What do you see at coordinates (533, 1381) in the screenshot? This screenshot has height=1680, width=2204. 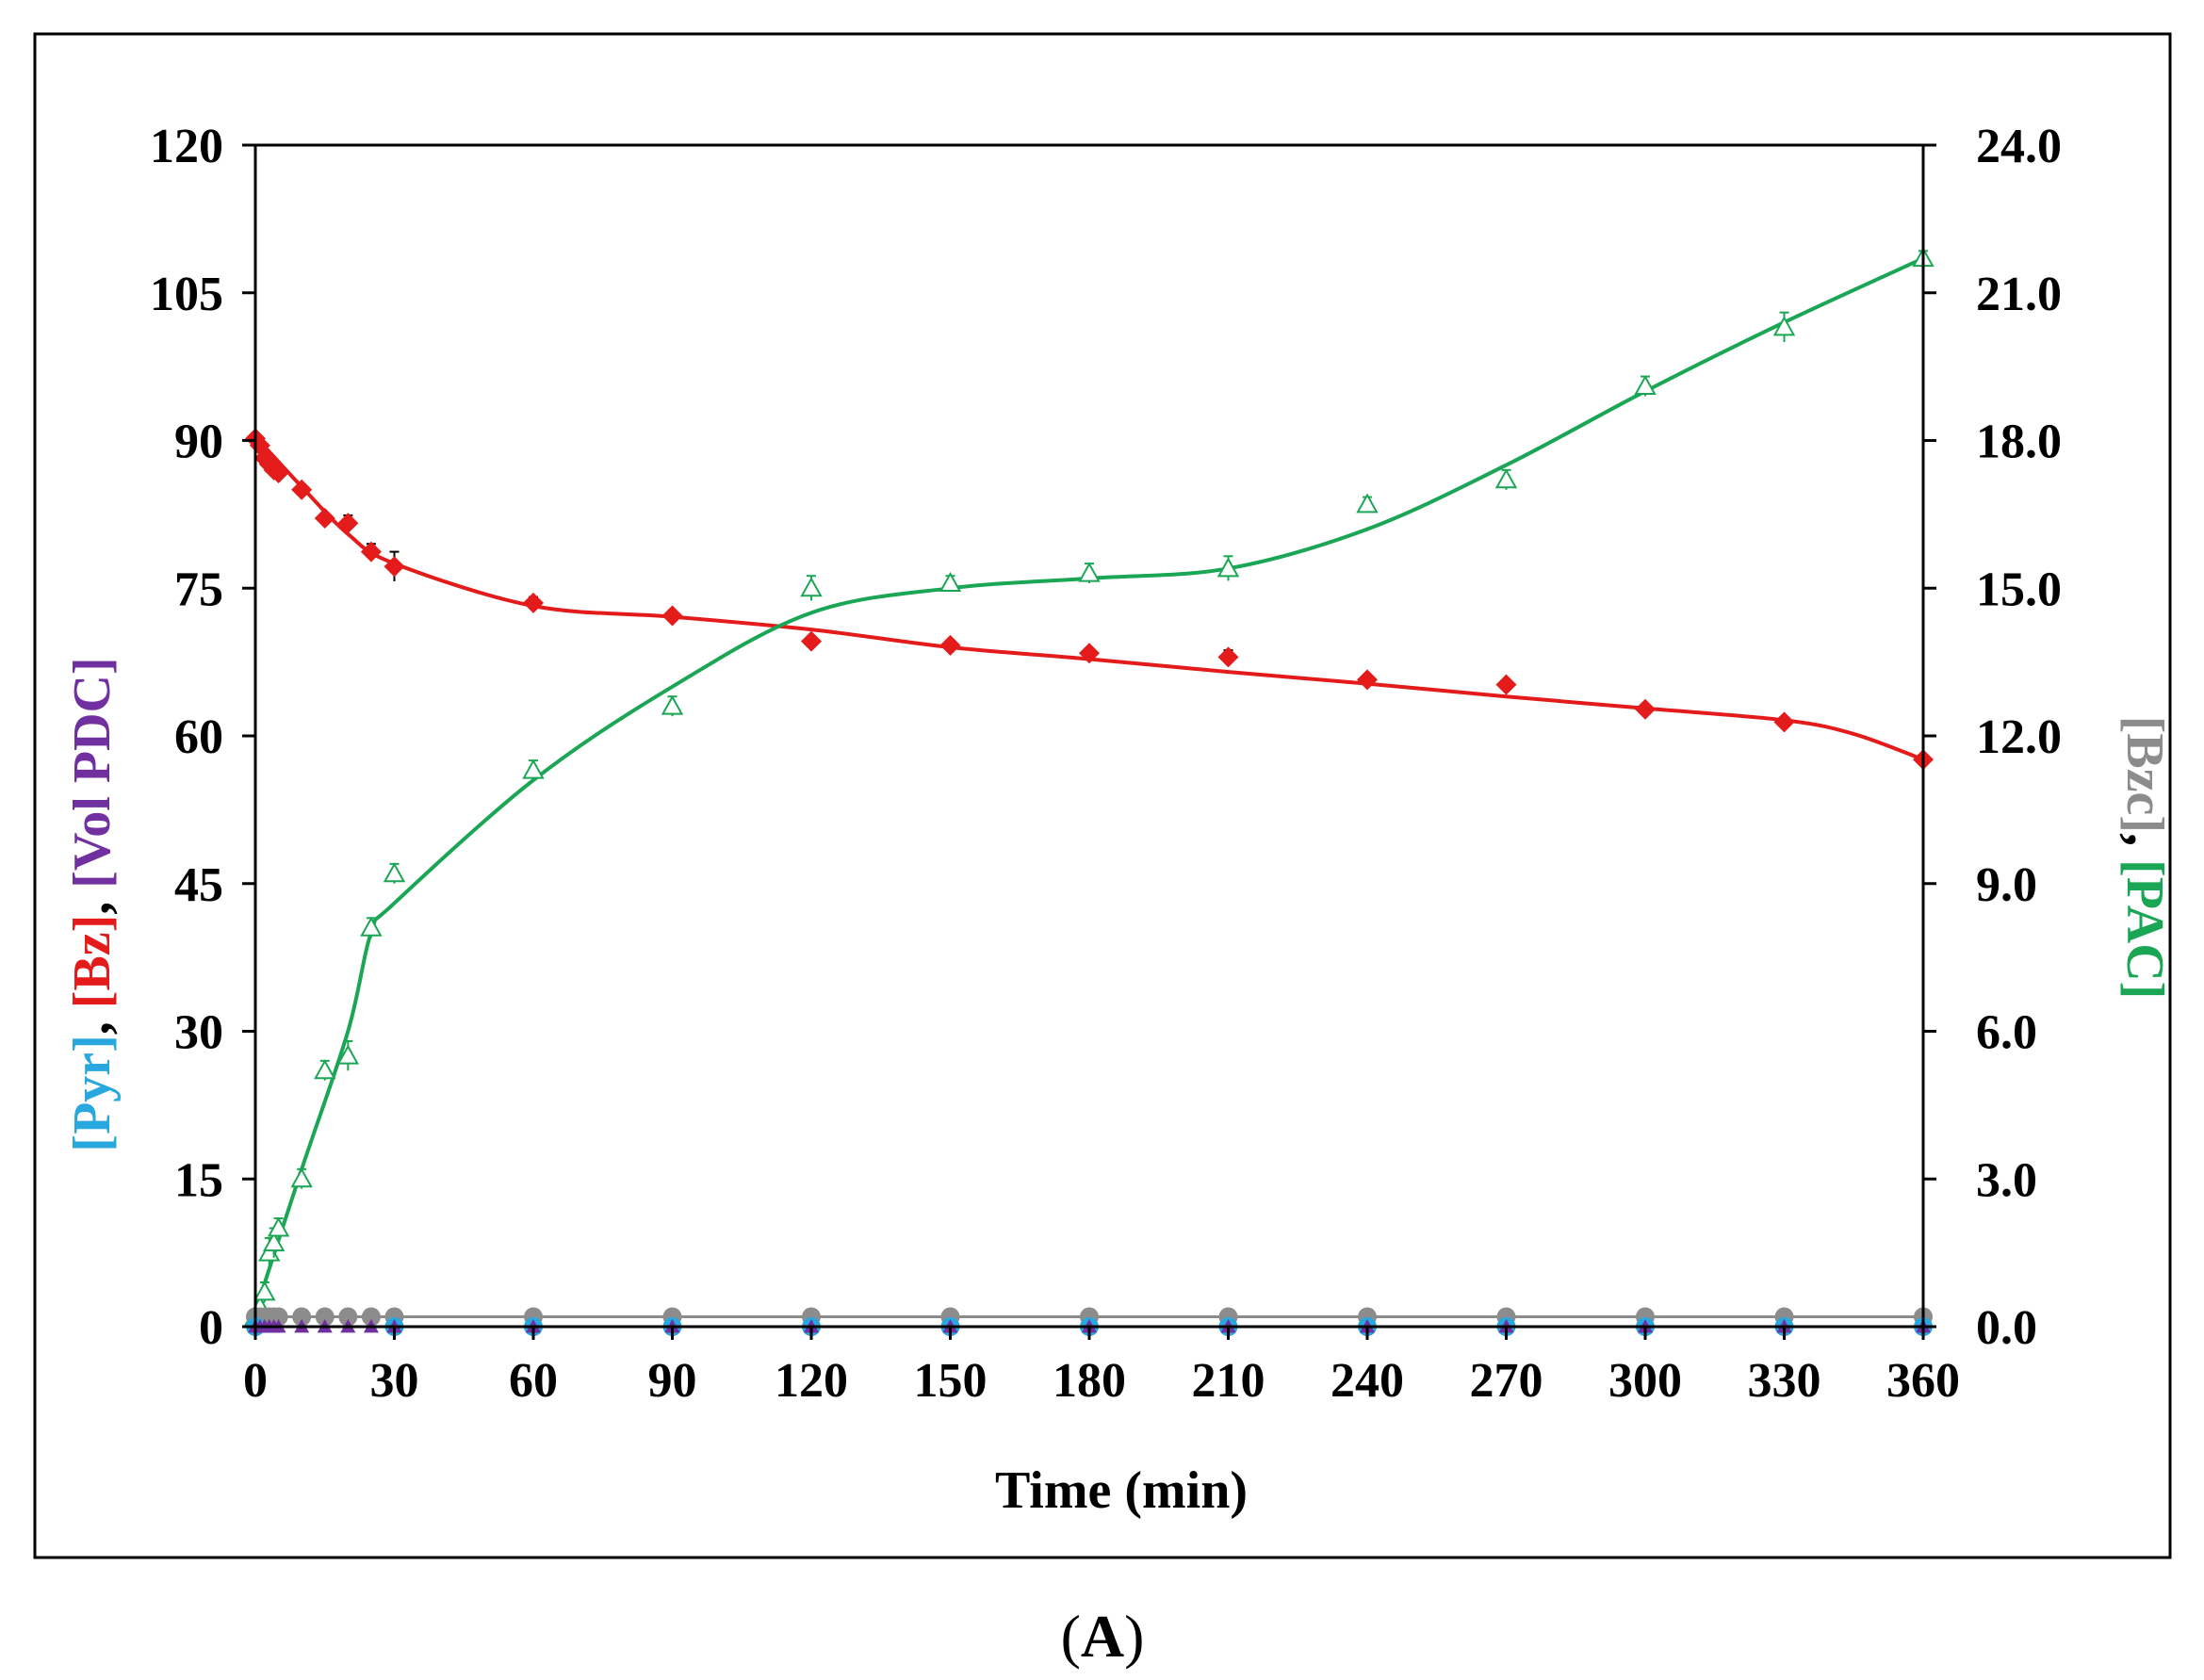 I see `x-tick-label: 60` at bounding box center [533, 1381].